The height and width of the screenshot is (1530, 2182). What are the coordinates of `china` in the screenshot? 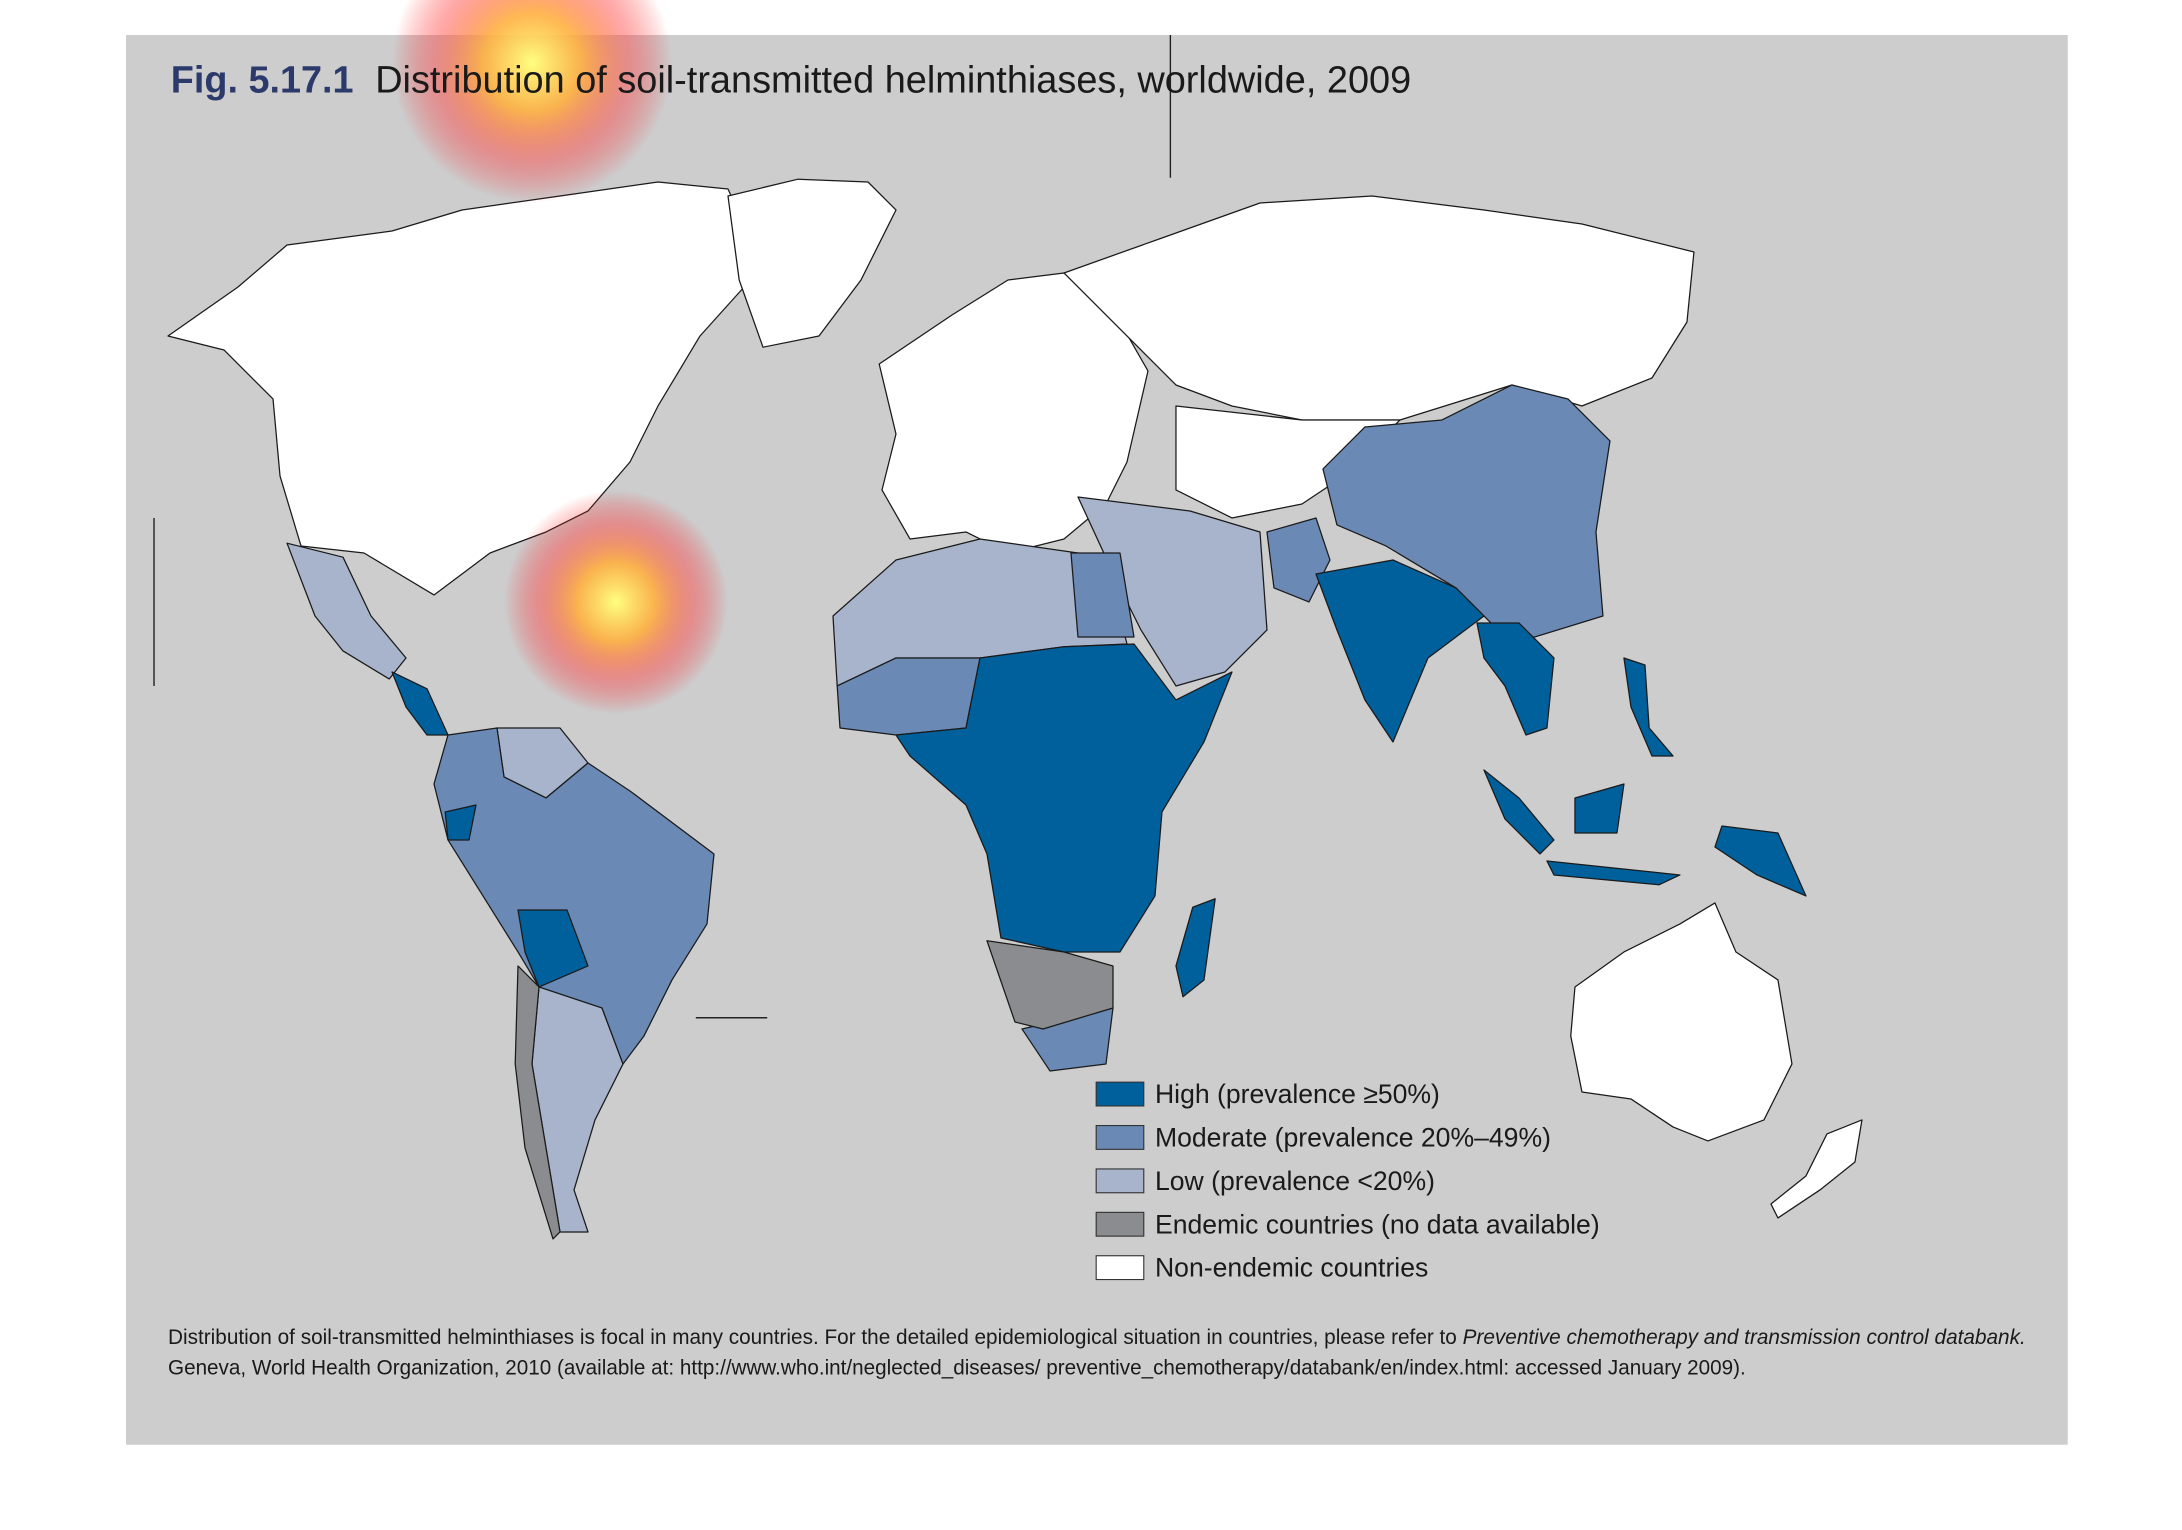 It's located at (1466, 514).